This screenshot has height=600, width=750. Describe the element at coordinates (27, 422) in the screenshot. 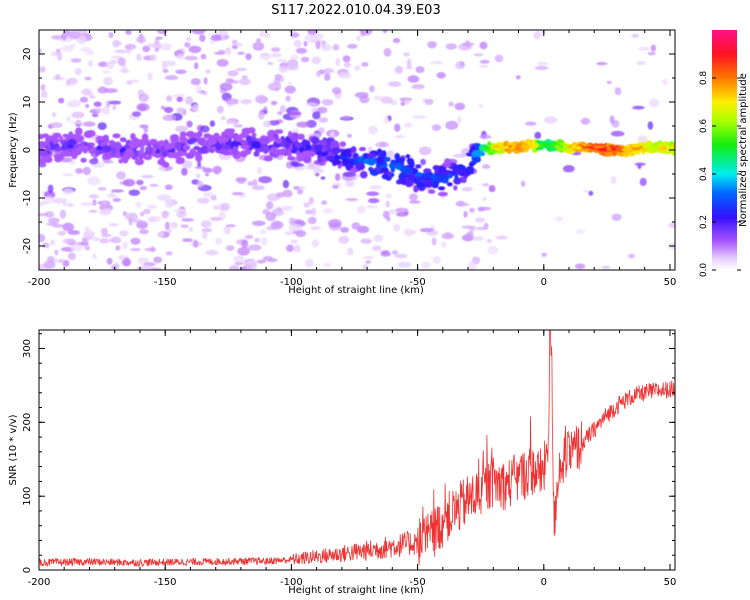

I see `y-tick-label: 200` at that location.